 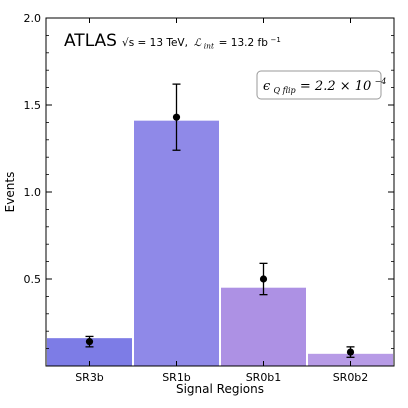 I want to click on bar-sr0b2, so click(x=350, y=359).